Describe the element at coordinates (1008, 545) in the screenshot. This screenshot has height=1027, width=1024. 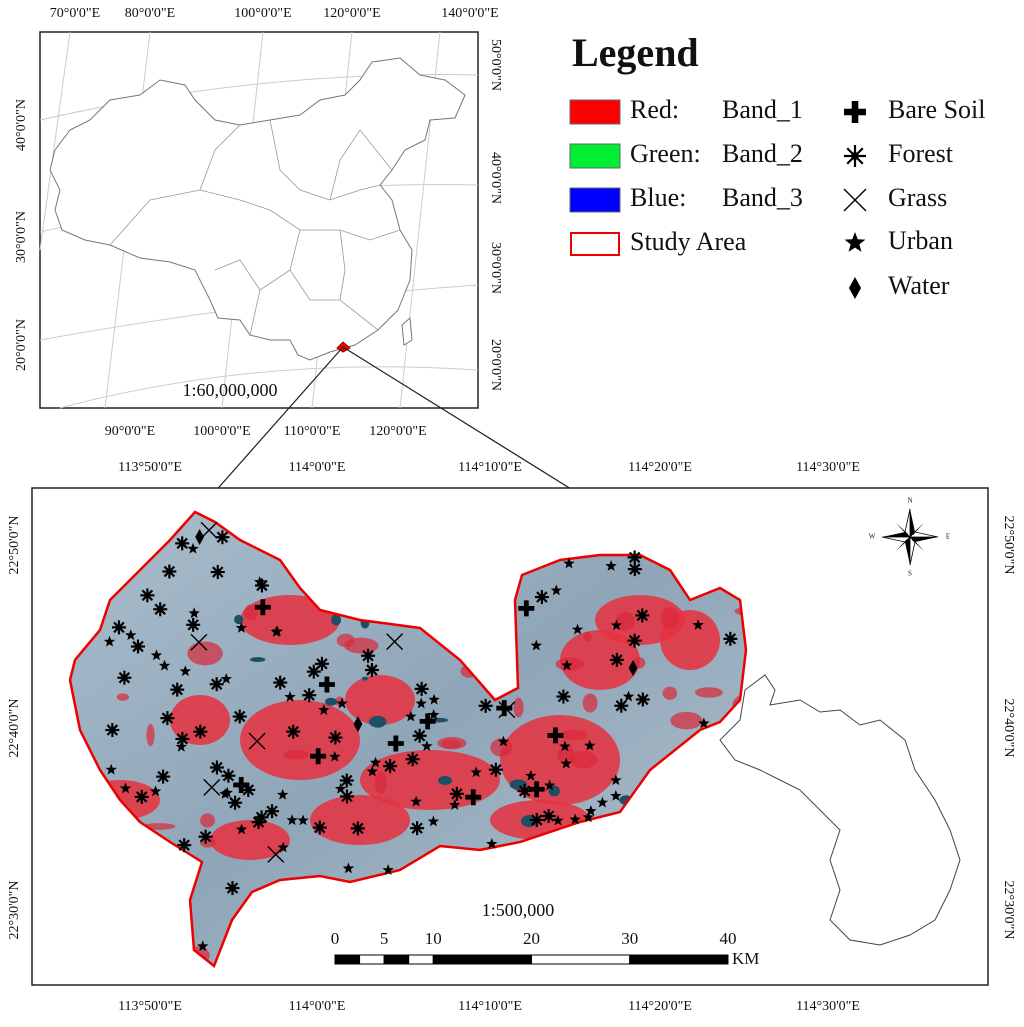
I see `main-lat-label: 22°50'0"N` at that location.